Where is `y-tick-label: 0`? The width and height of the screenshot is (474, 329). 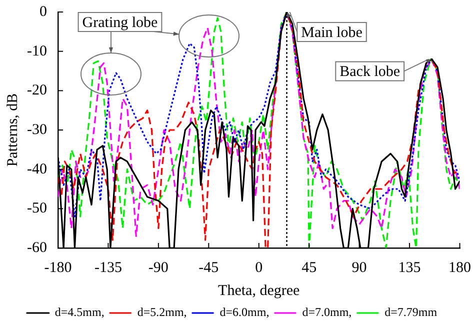 y-tick-label: 0 is located at coordinates (43, 12).